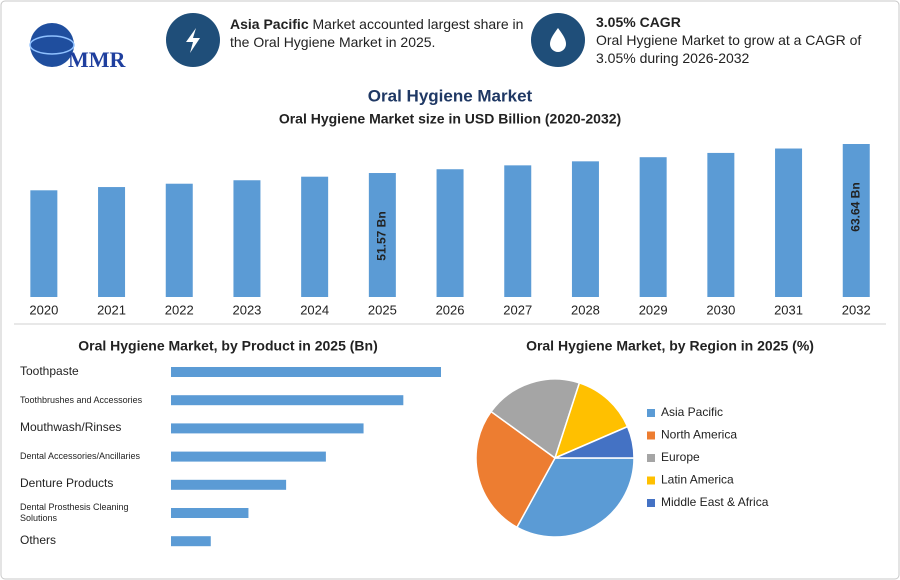 Image resolution: width=900 pixels, height=580 pixels. What do you see at coordinates (450, 95) in the screenshot?
I see `main-title: Oral Hygiene Market` at bounding box center [450, 95].